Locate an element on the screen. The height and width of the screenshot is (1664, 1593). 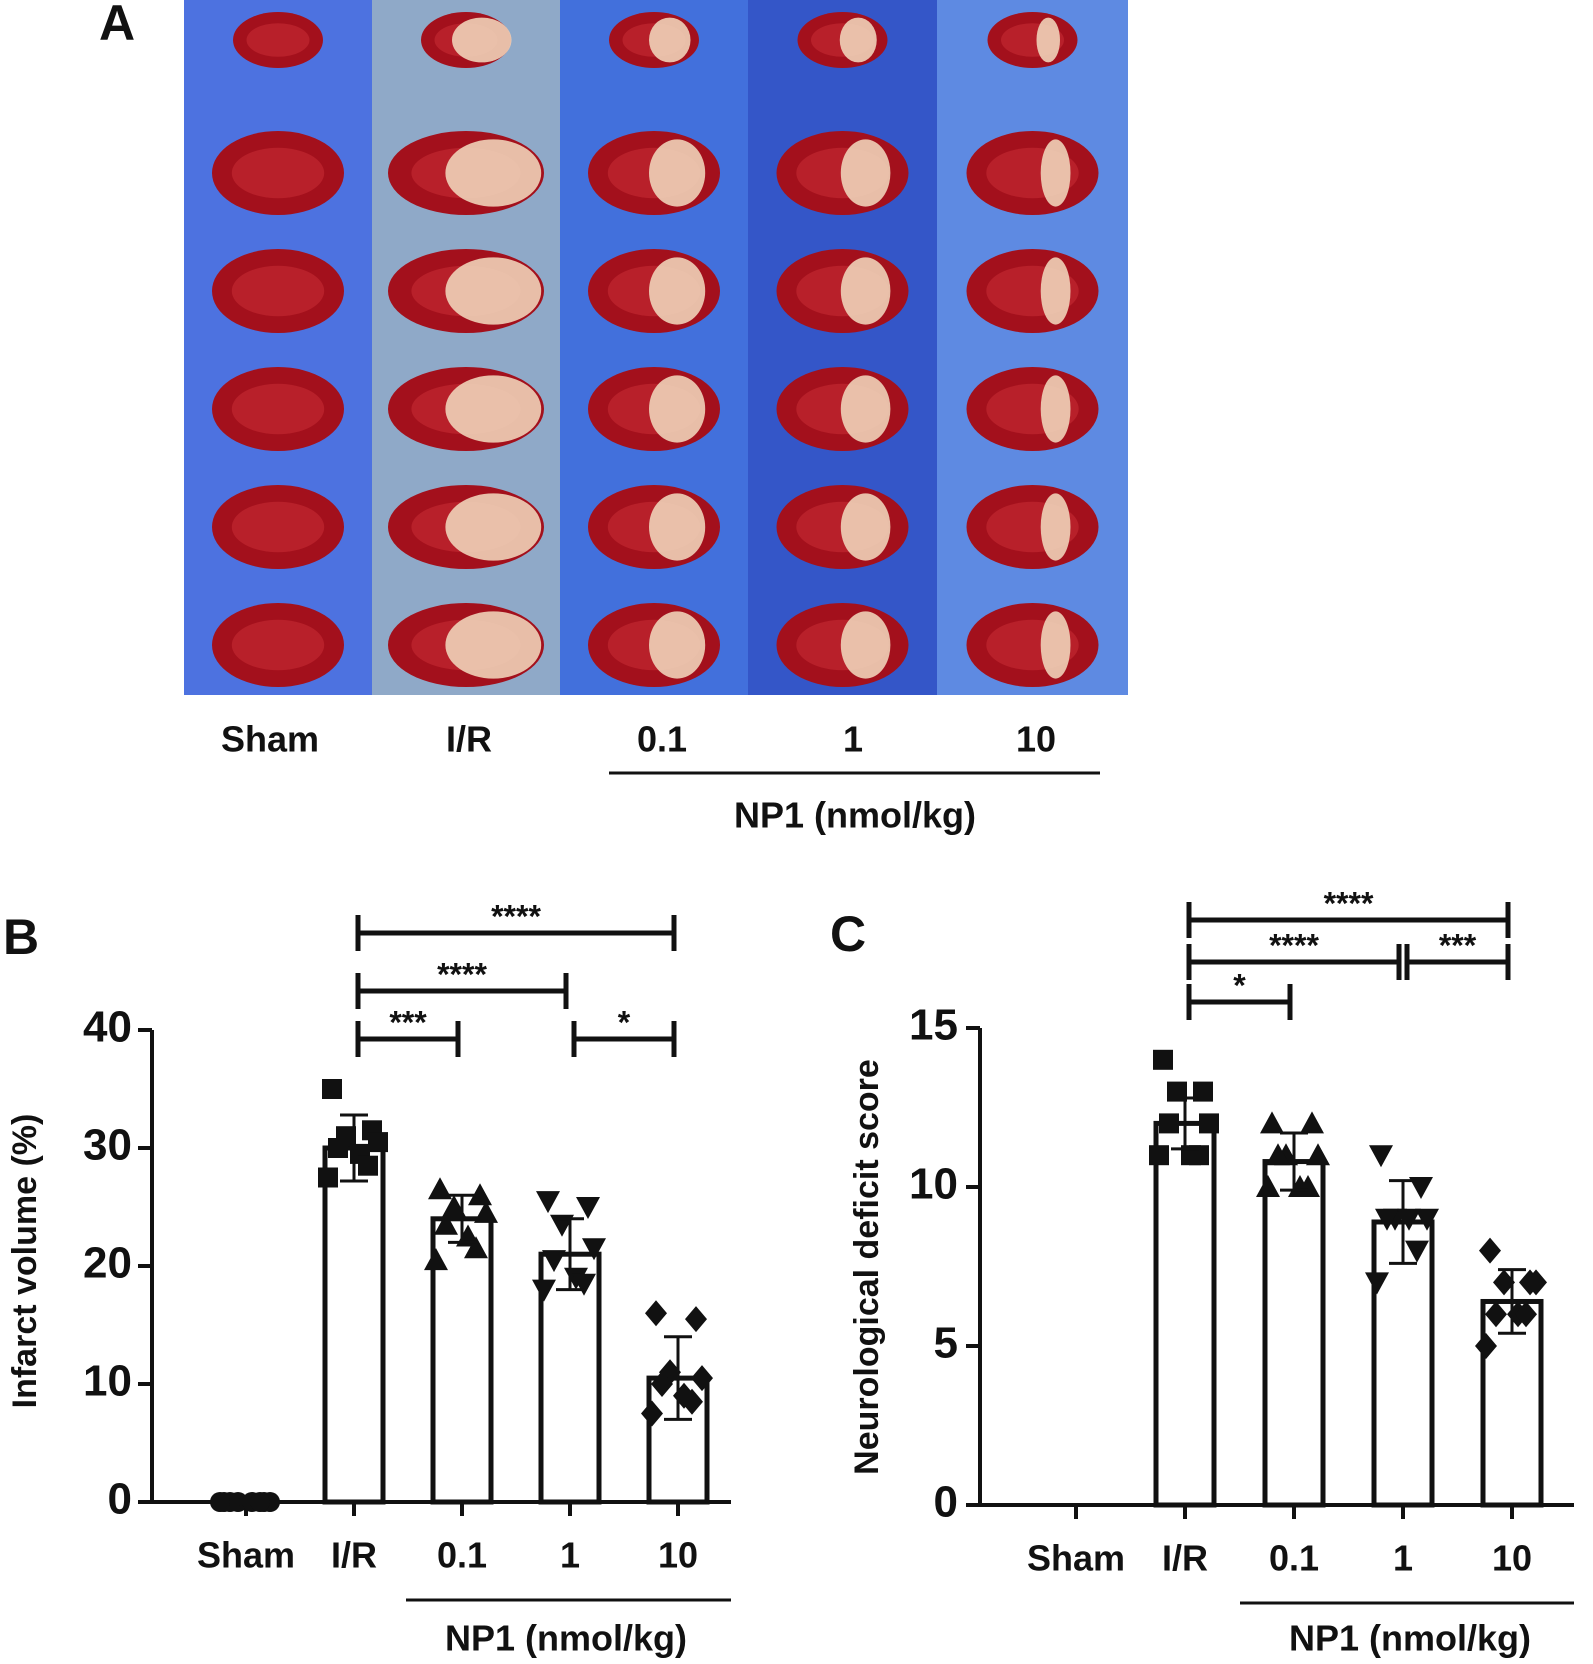
significance-label: *** is located at coordinates (408, 1022).